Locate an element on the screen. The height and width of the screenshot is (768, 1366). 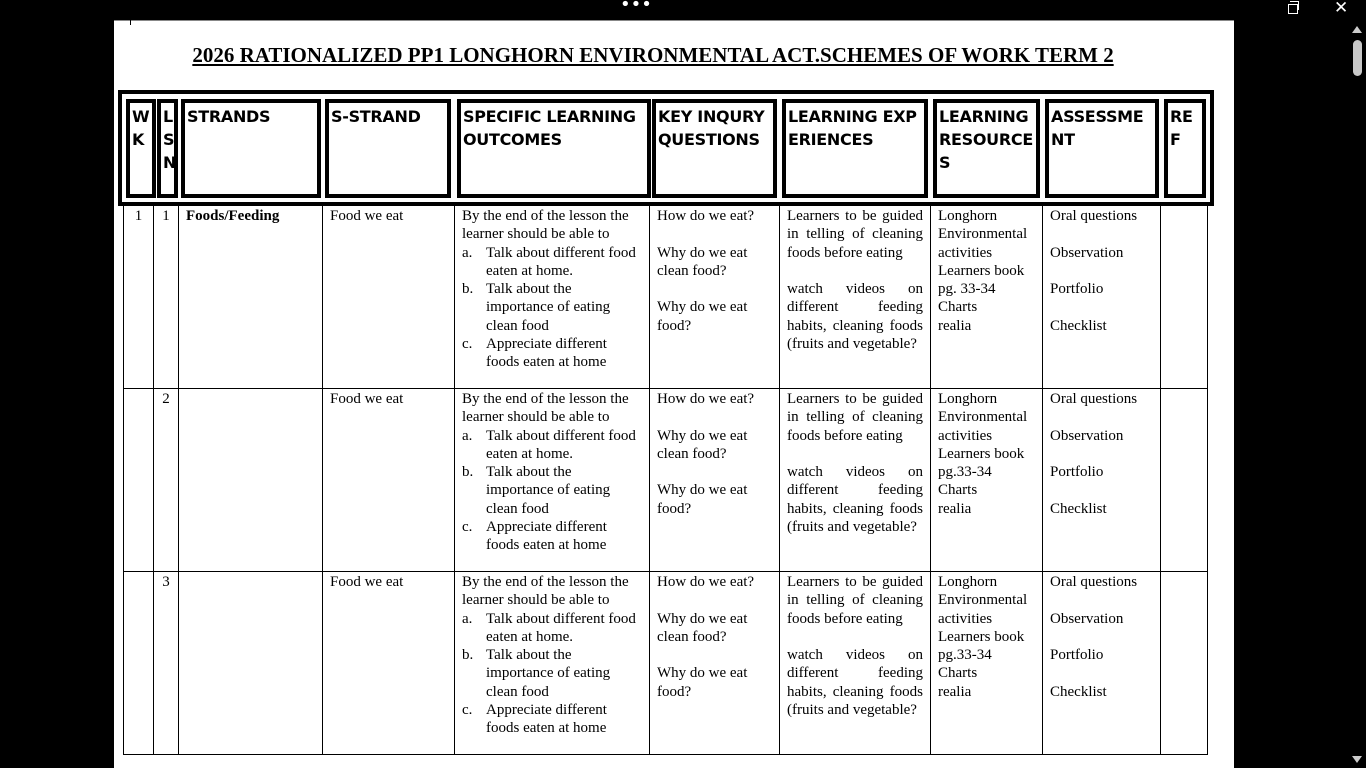
header-strands: STRANDS is located at coordinates (251, 148).